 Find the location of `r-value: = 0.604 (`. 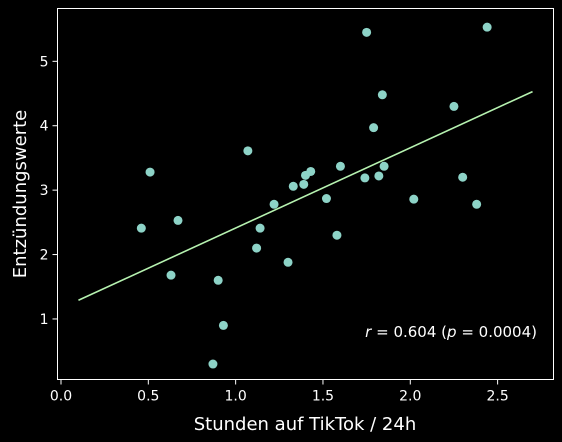

r-value: = 0.604 ( is located at coordinates (409, 332).